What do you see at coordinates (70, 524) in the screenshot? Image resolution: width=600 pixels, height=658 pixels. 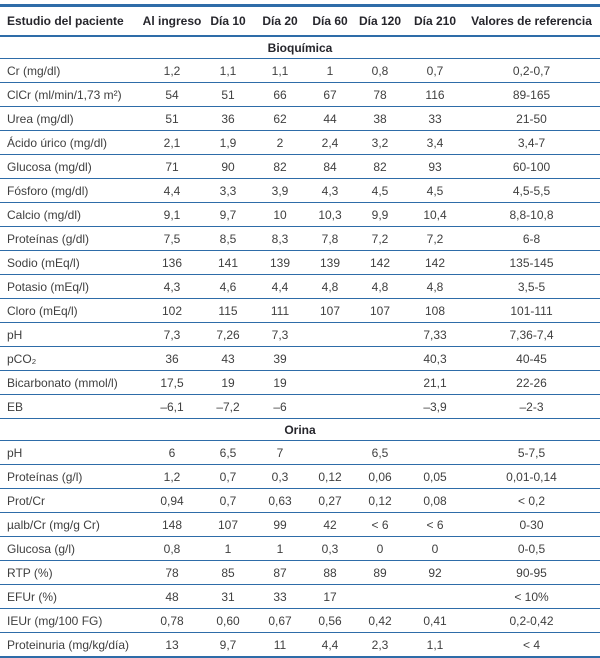 I see `row-label: µalb/Cr (mg/g Cr)` at bounding box center [70, 524].